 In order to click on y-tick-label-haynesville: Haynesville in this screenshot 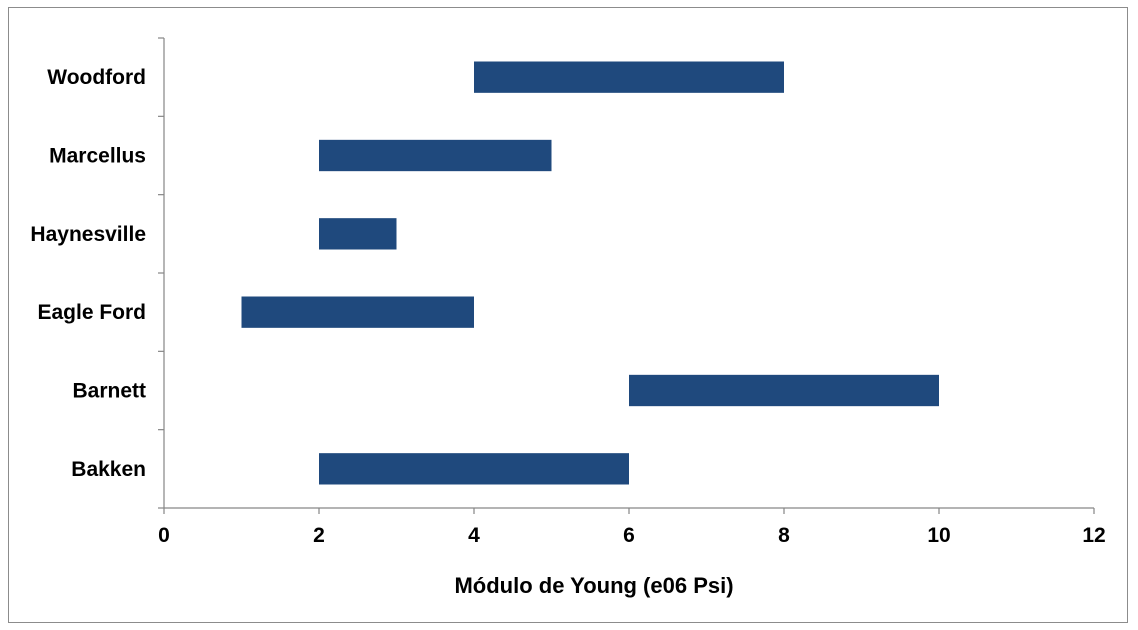, I will do `click(88, 234)`.